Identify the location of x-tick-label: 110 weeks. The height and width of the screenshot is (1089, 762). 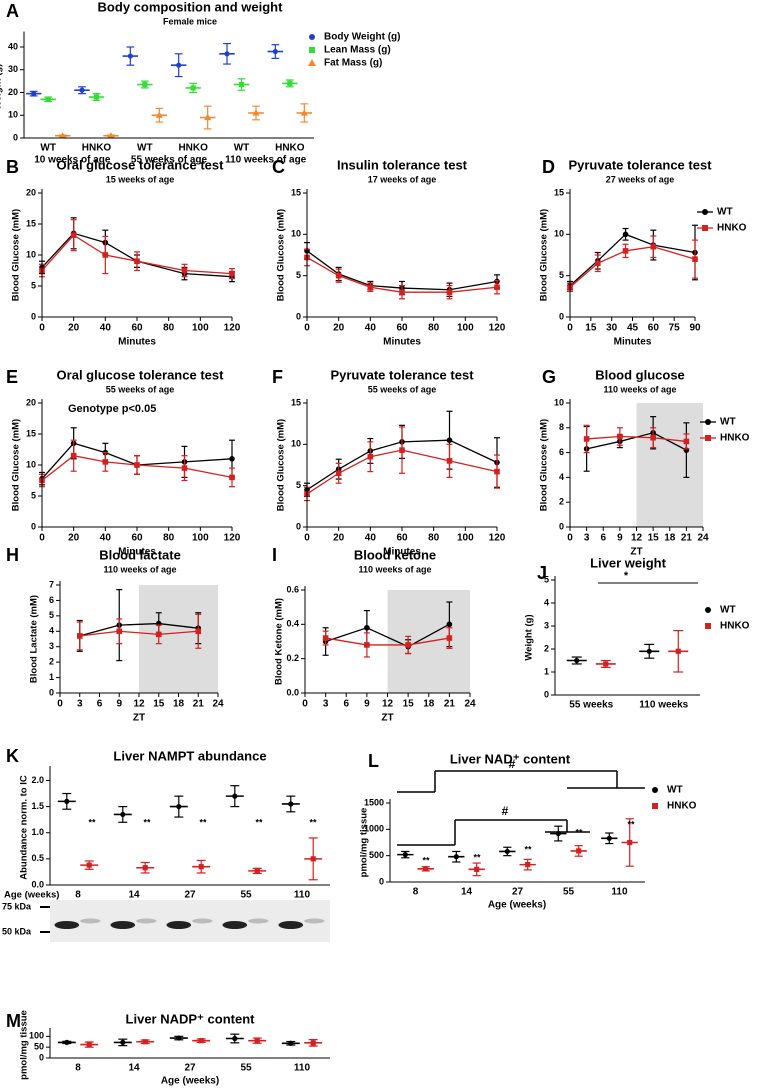
(663, 705).